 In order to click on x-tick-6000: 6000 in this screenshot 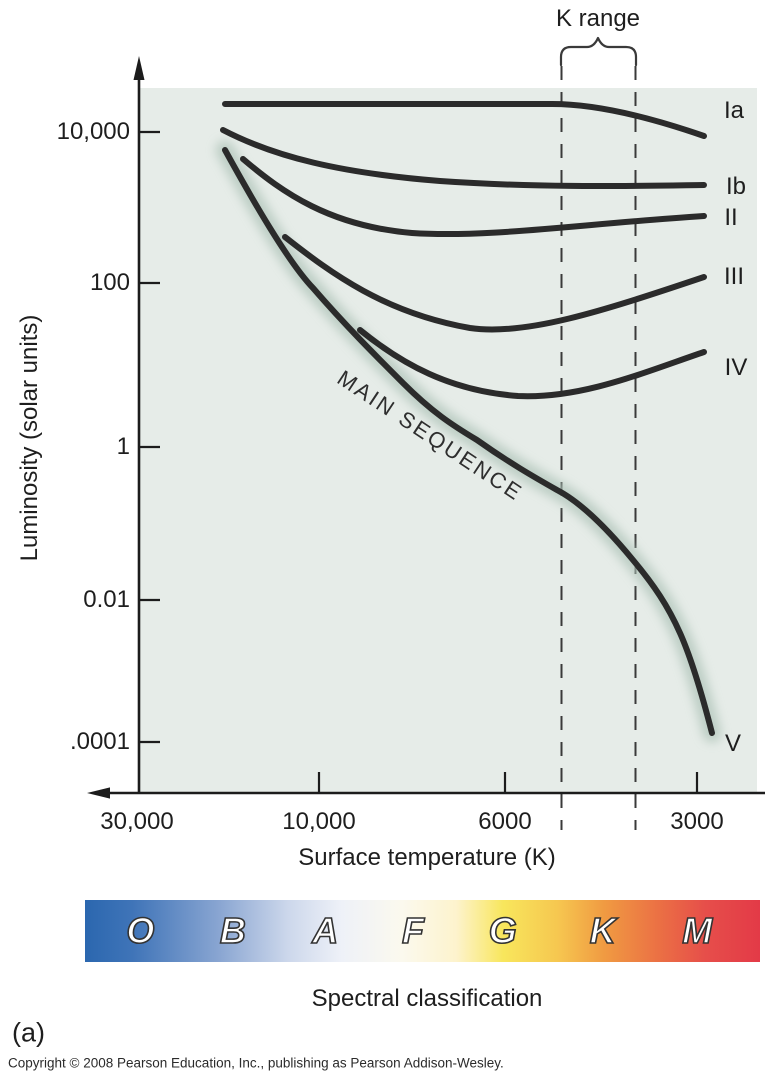, I will do `click(505, 821)`.